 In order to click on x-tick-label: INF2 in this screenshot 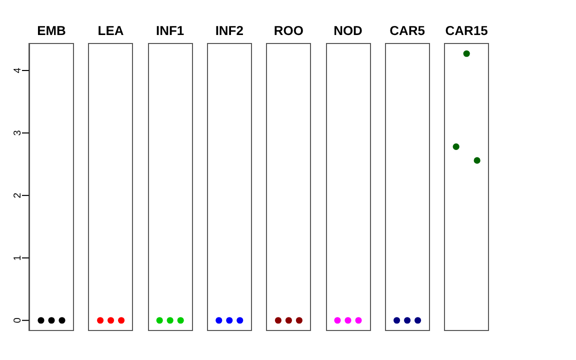, I will do `click(229, 30)`.